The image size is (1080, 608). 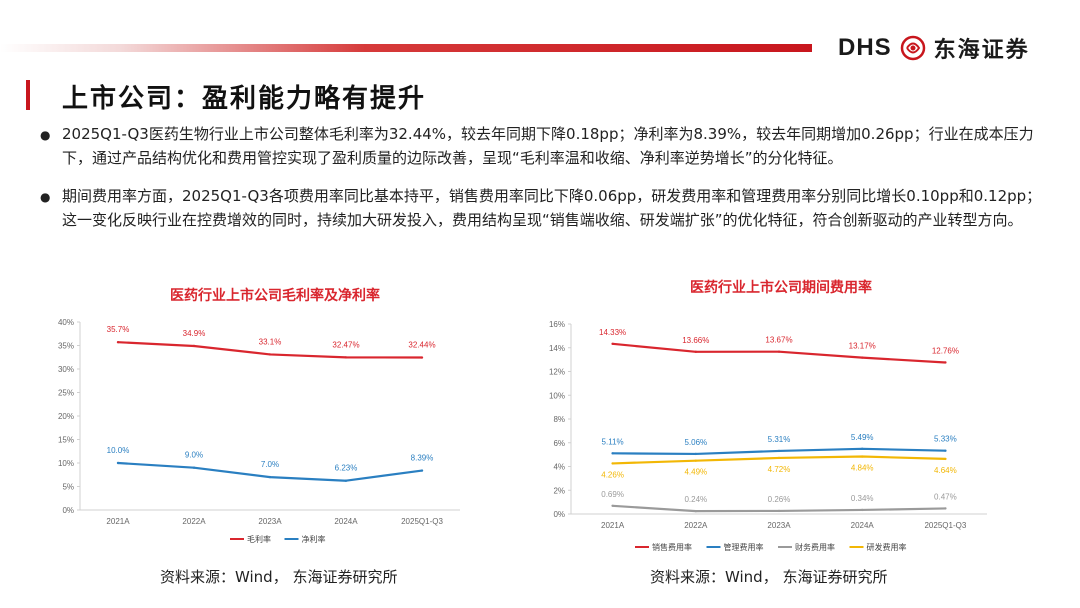 I want to click on legend-label: 毛利率, so click(x=259, y=539).